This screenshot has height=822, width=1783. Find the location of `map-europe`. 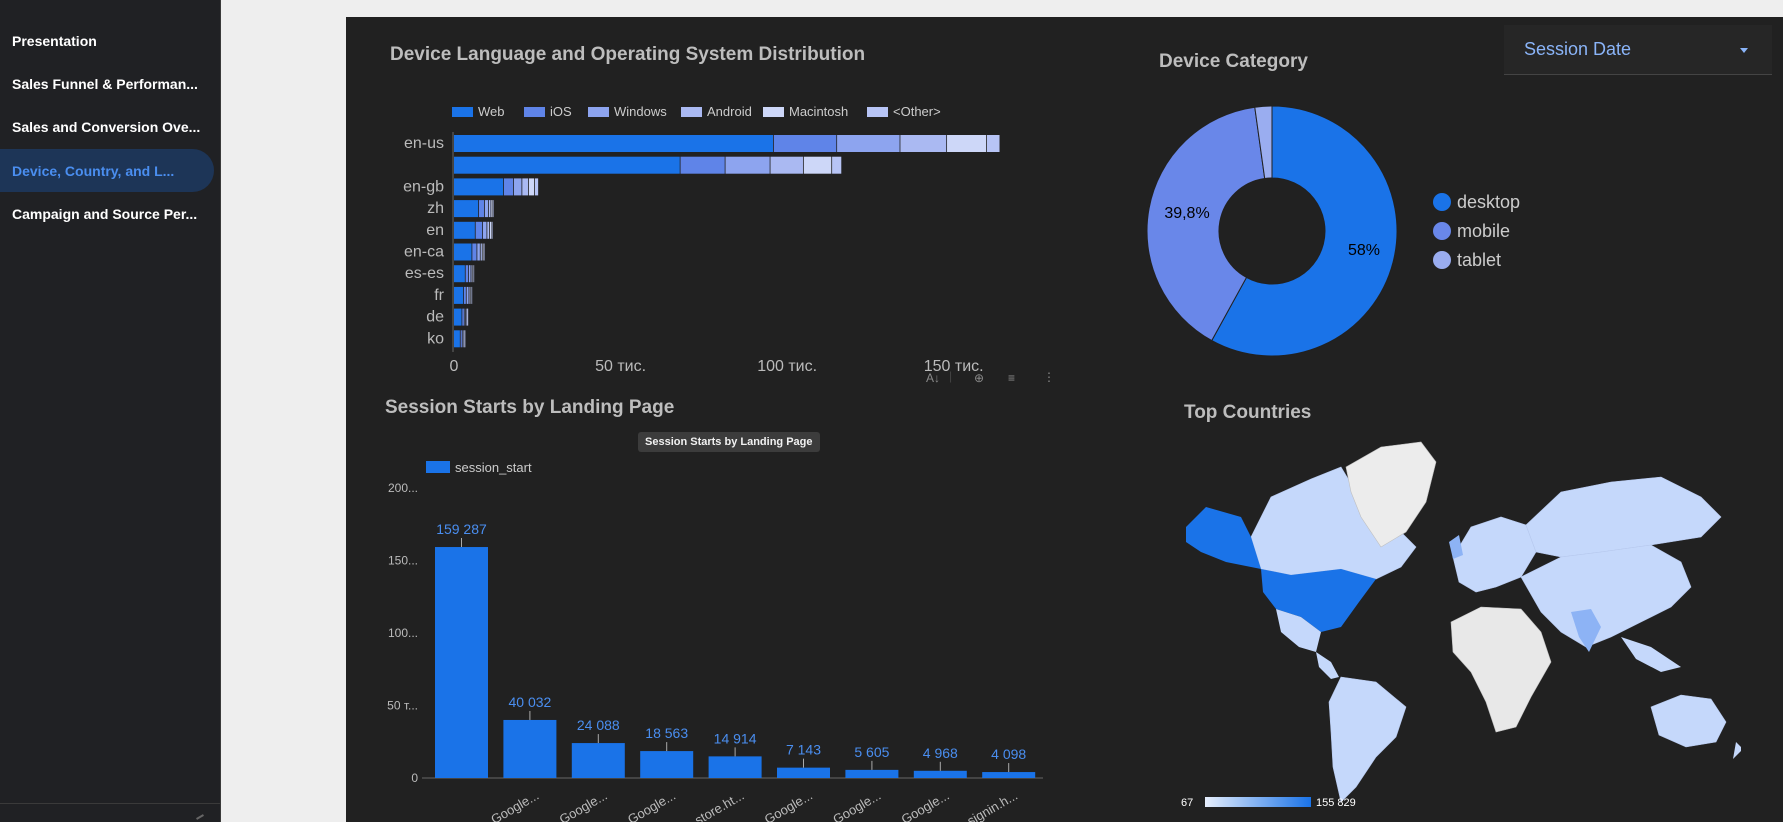

map-europe is located at coordinates (1494, 554).